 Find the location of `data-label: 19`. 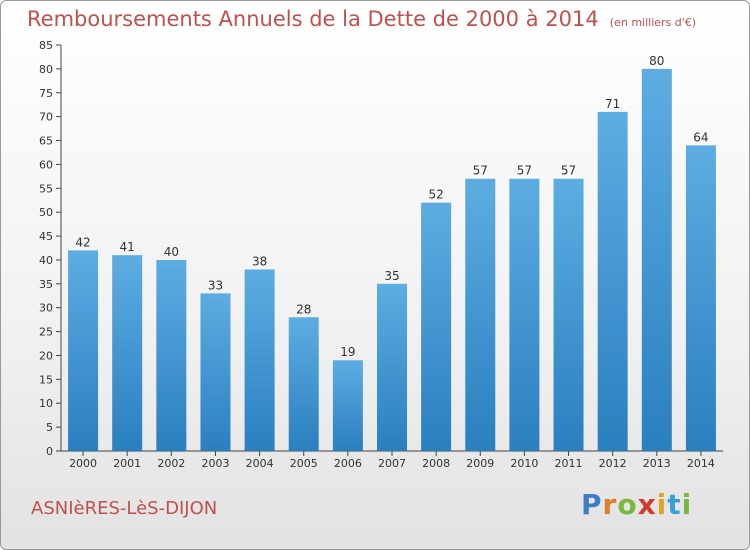

data-label: 19 is located at coordinates (347, 352).